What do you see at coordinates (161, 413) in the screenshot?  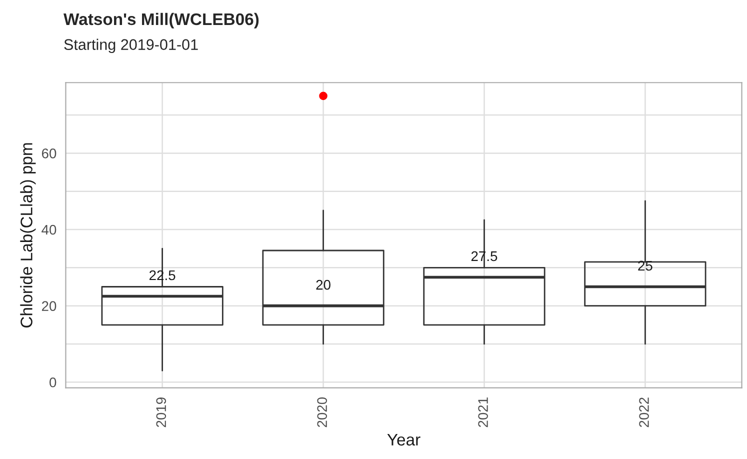 I see `x-tick-label: 2019` at bounding box center [161, 413].